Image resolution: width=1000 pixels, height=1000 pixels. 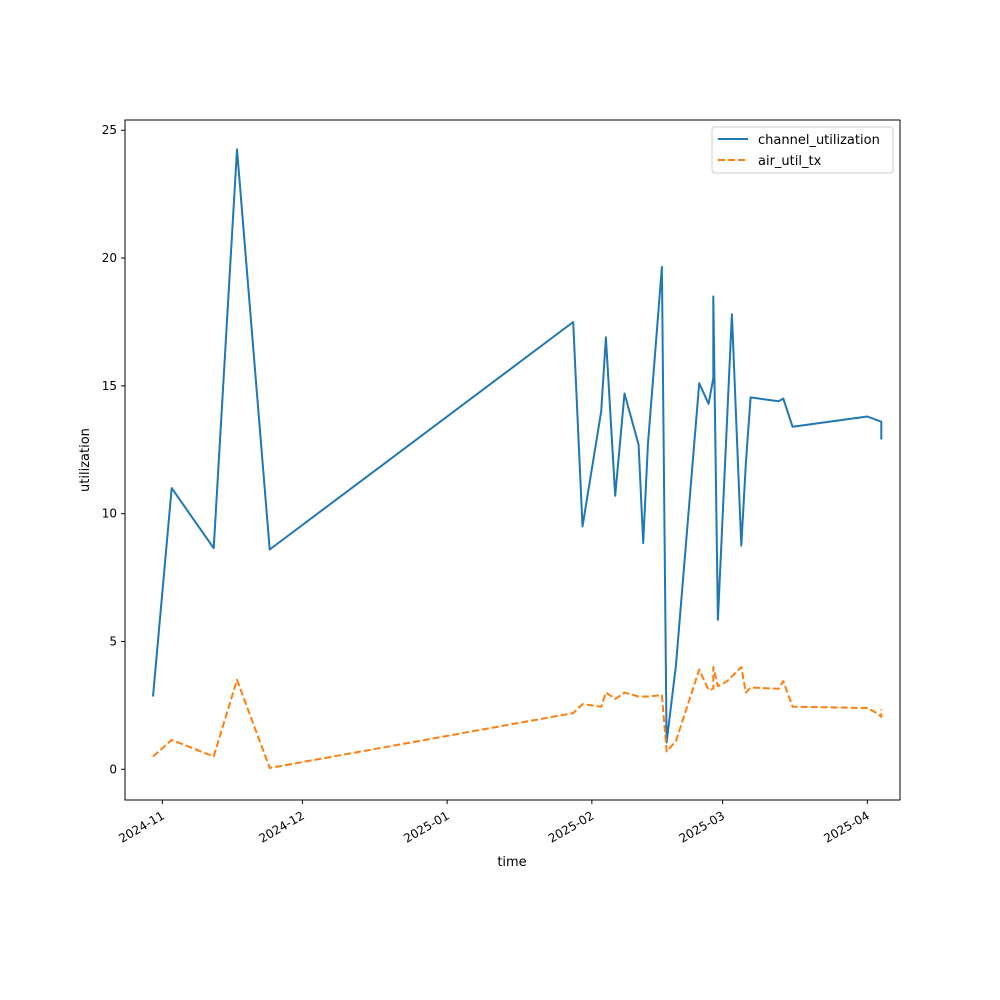 What do you see at coordinates (790, 161) in the screenshot?
I see `legend-label-air_util_tx: air_util_tx` at bounding box center [790, 161].